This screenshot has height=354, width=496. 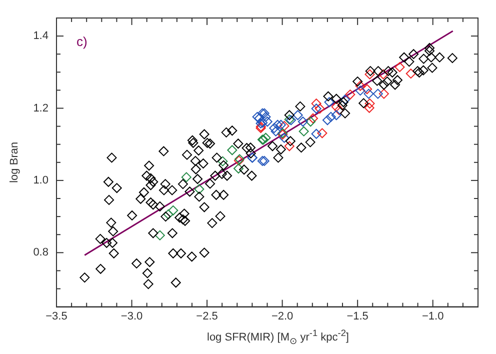 What do you see at coordinates (131, 316) in the screenshot?
I see `x-tick-label: −3.0` at bounding box center [131, 316].